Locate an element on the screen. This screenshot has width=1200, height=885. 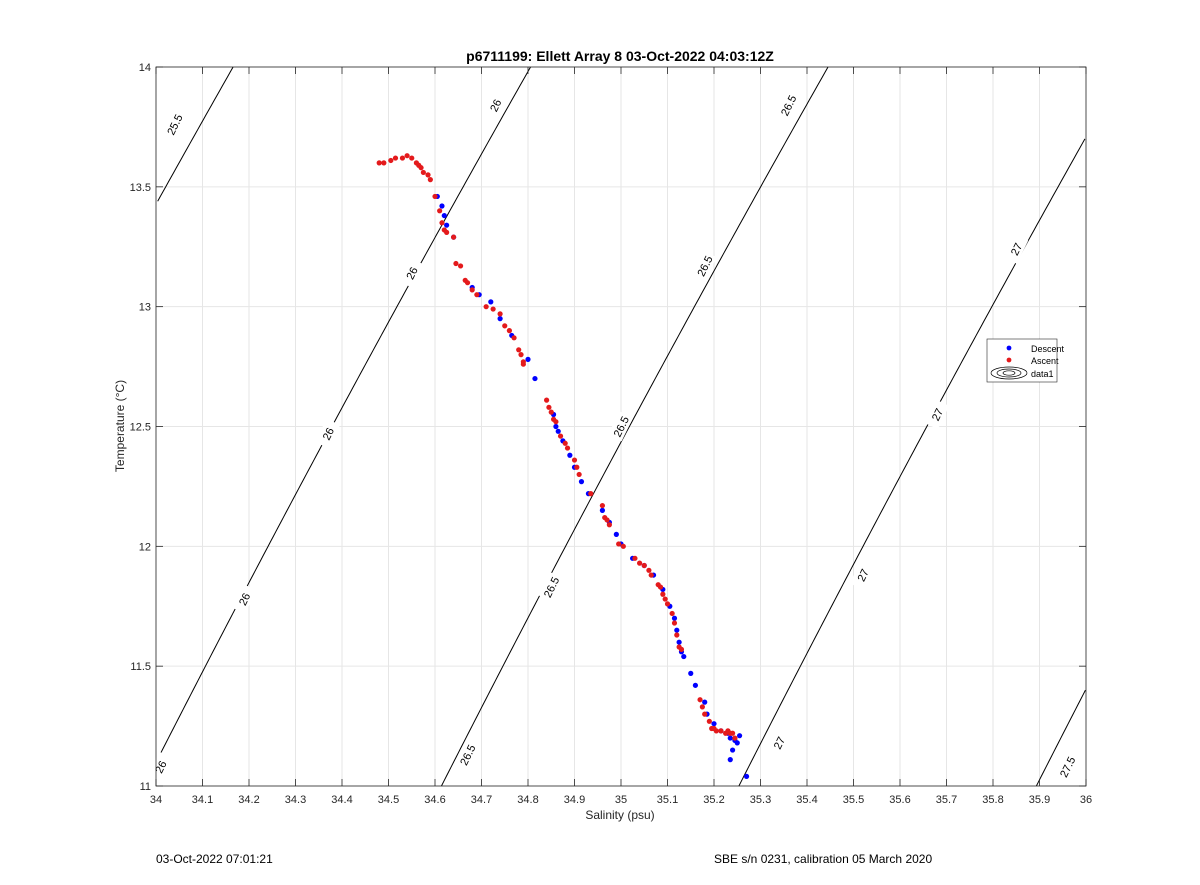
x-tick-label: 34.5 is located at coordinates (388, 800).